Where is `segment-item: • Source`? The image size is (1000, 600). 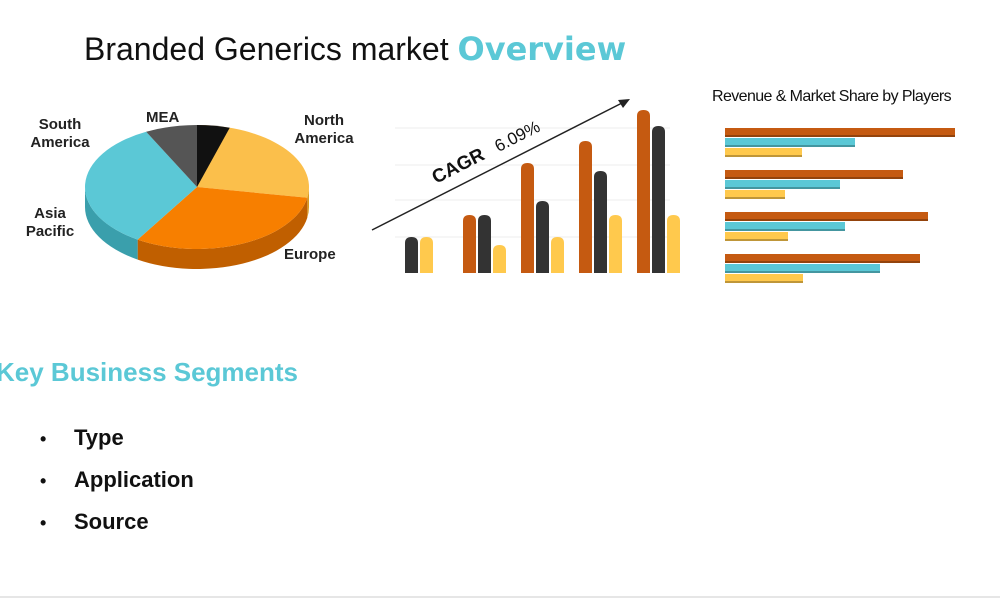 segment-item: • Source is located at coordinates (94, 521).